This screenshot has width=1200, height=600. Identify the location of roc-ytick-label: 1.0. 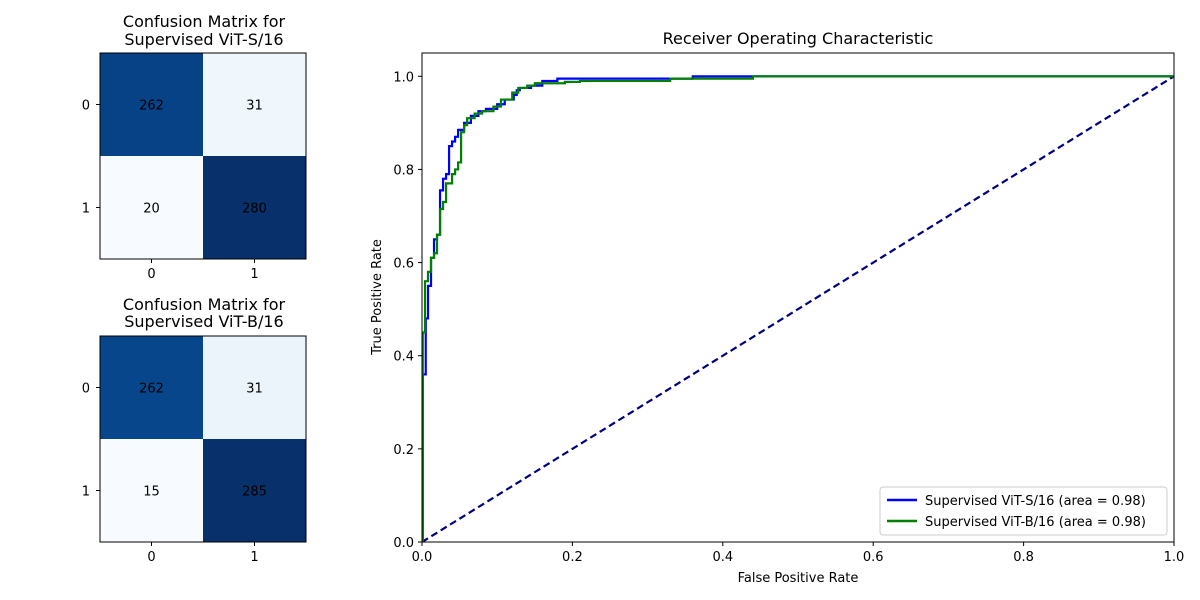
(403, 77).